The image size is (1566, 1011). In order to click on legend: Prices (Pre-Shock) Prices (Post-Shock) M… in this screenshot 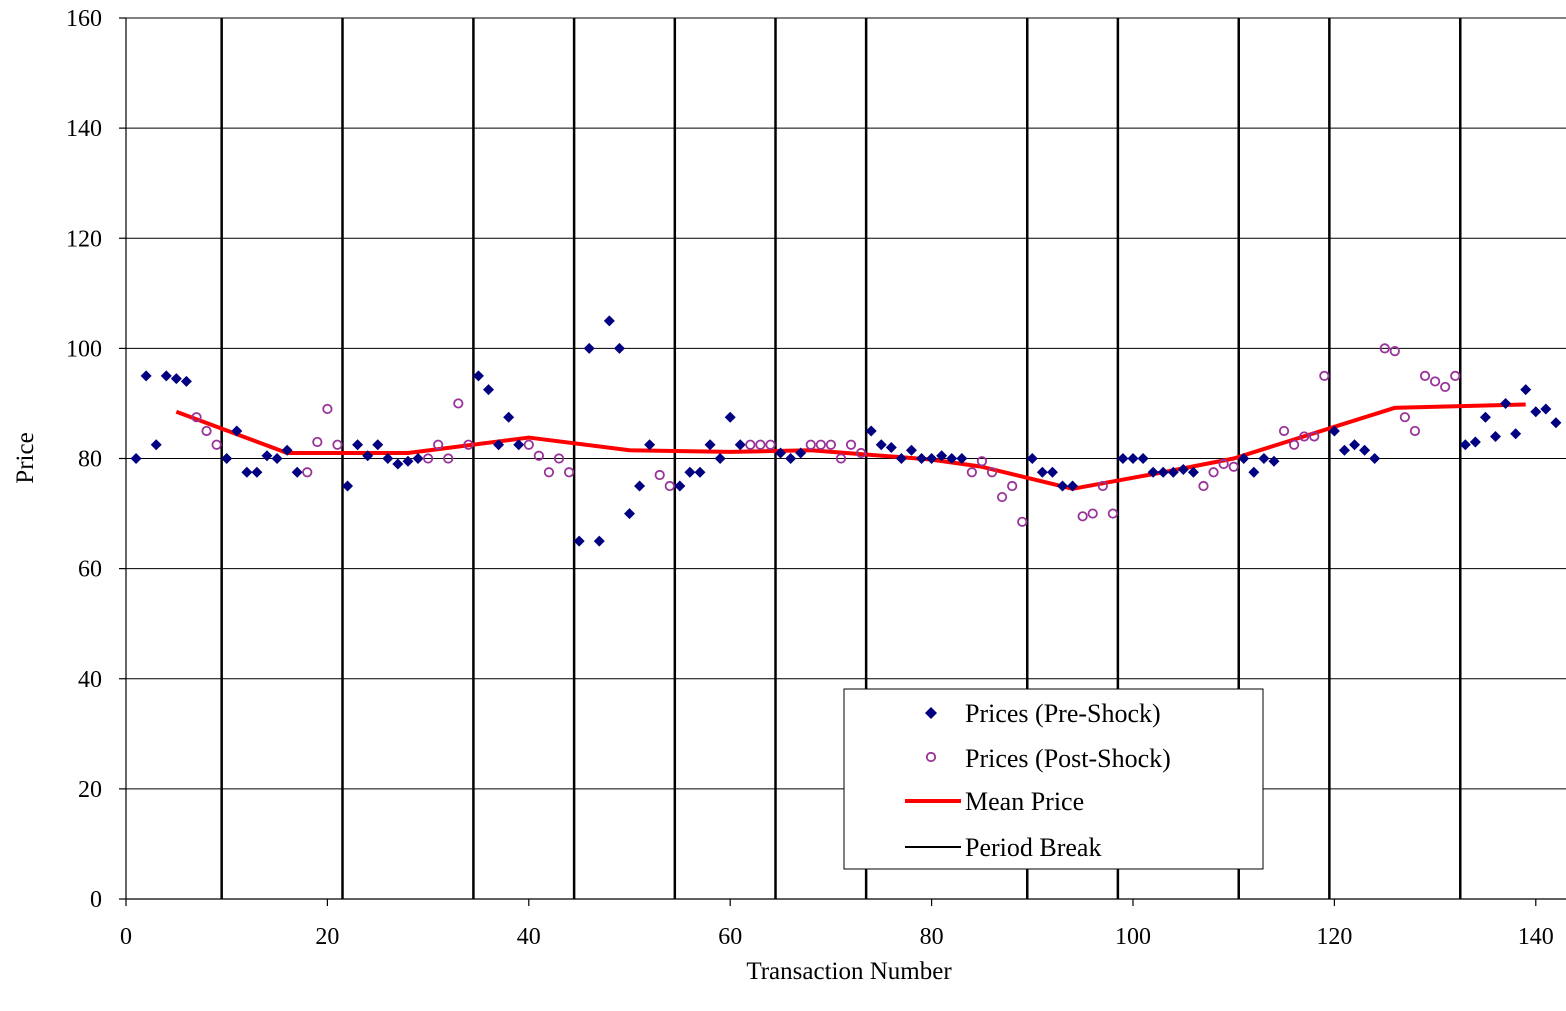, I will do `click(1053, 779)`.